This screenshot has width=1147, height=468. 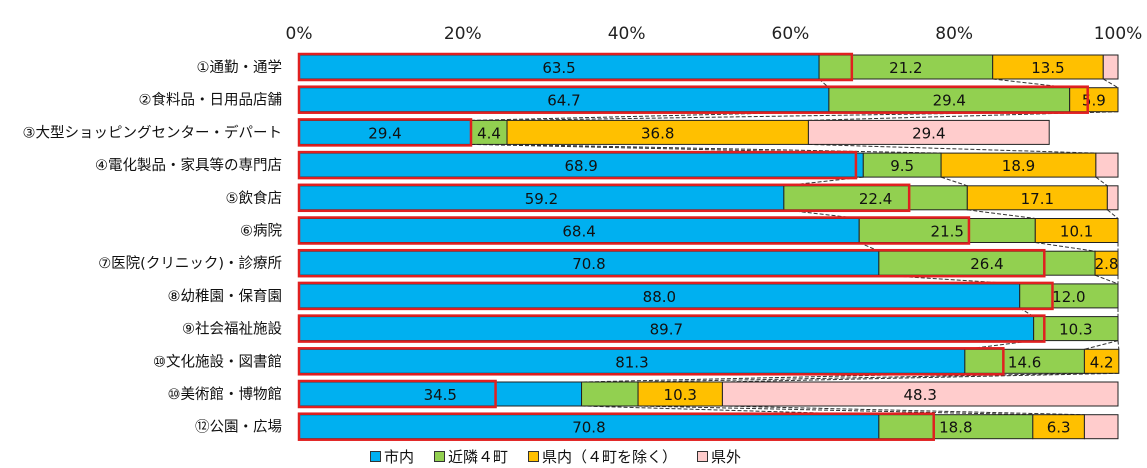 I want to click on data-label: 59.2, so click(x=541, y=199).